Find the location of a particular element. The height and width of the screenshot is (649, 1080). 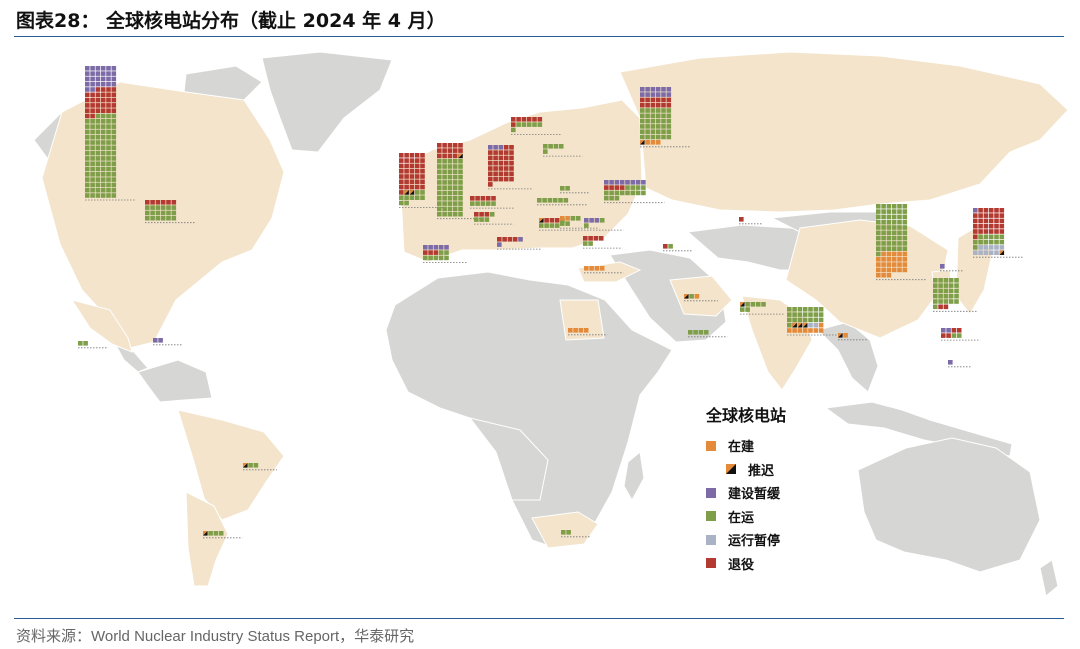

reactor-group-uk is located at coordinates (421, 180).